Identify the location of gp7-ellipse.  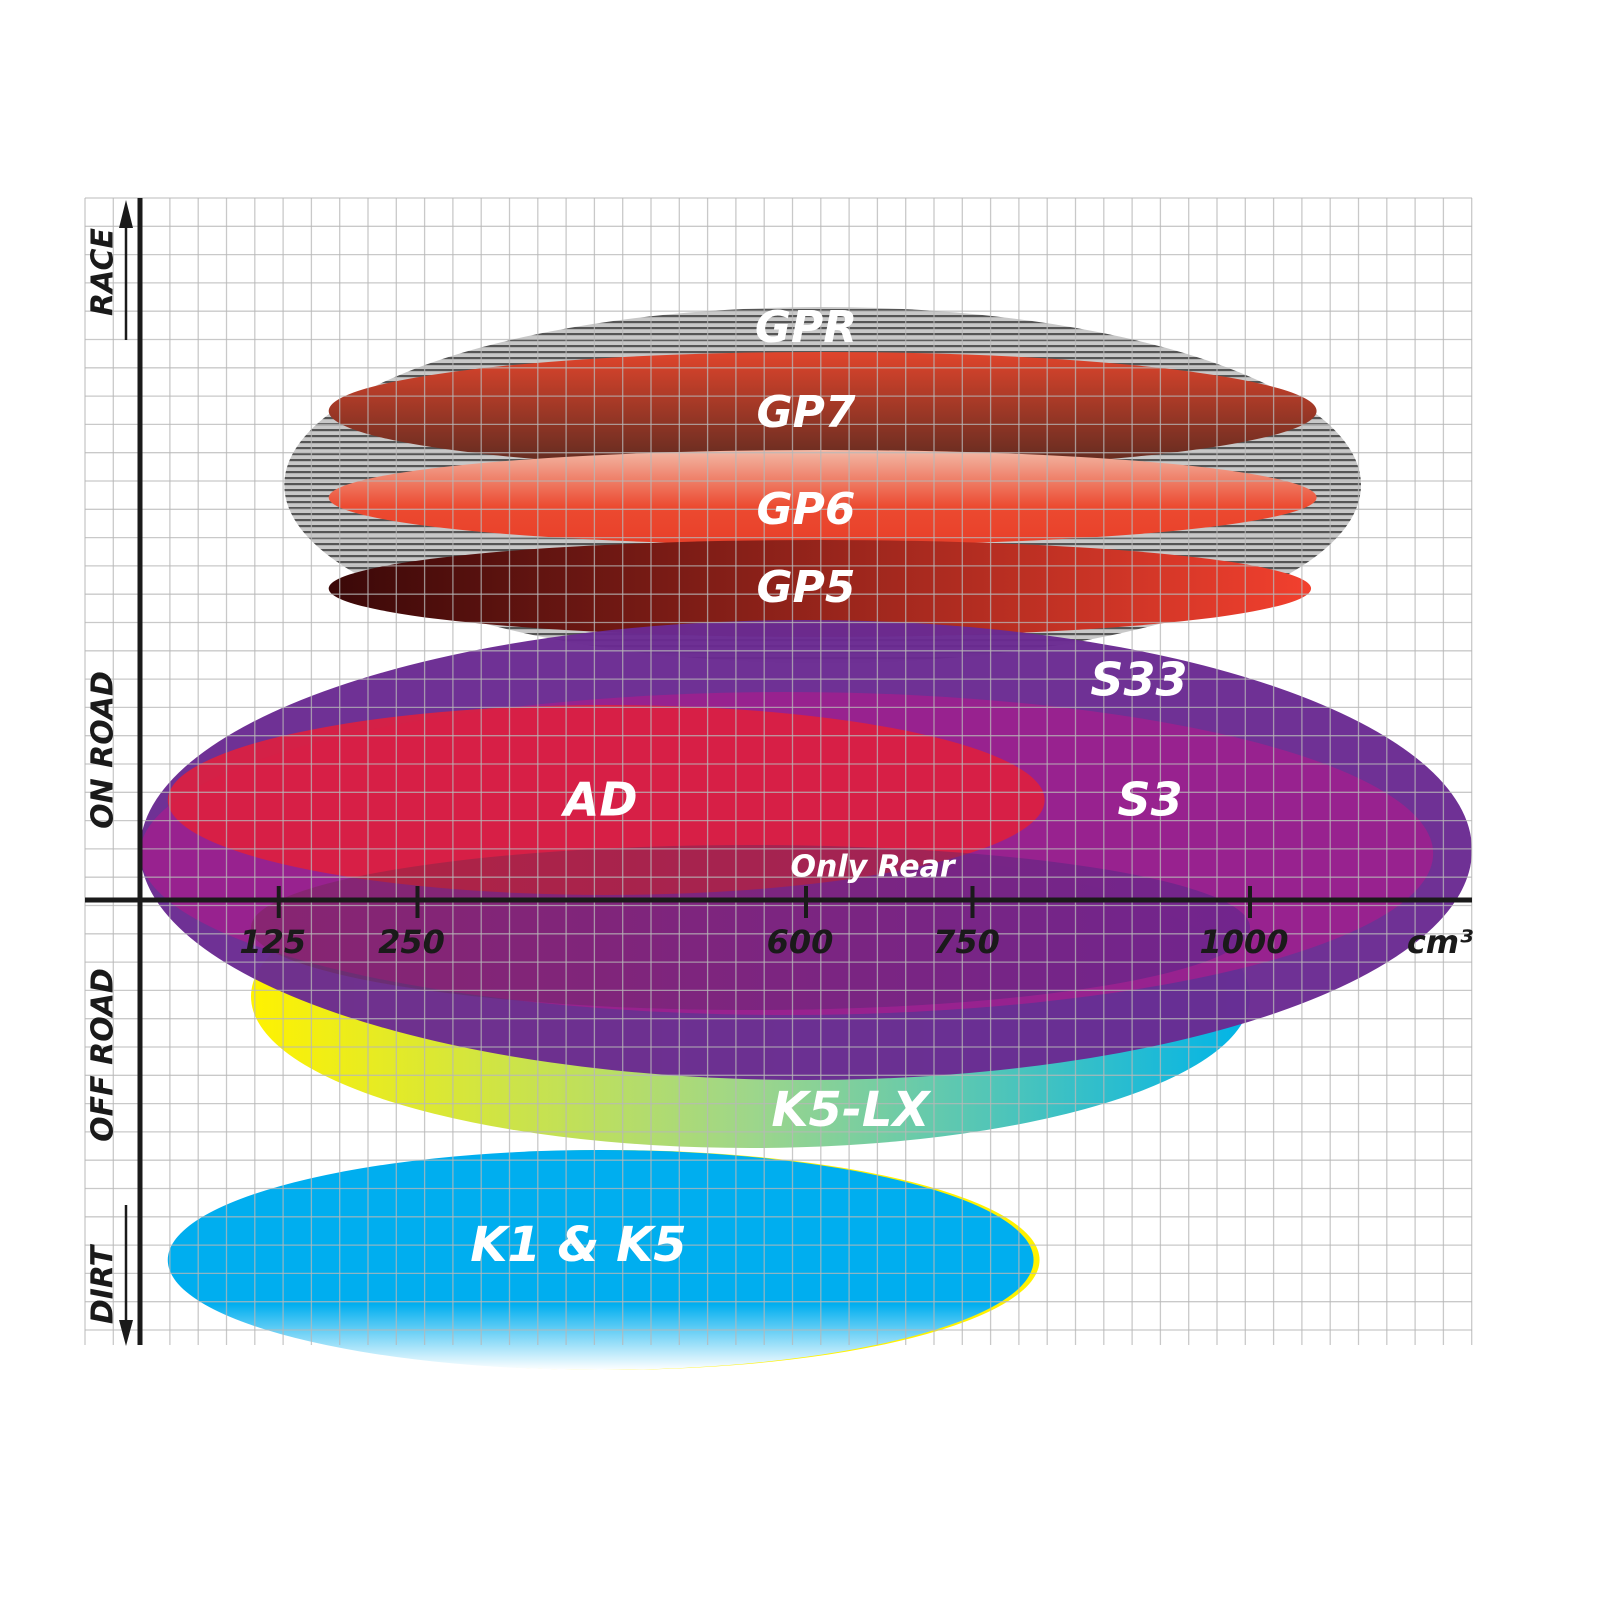
(822, 411).